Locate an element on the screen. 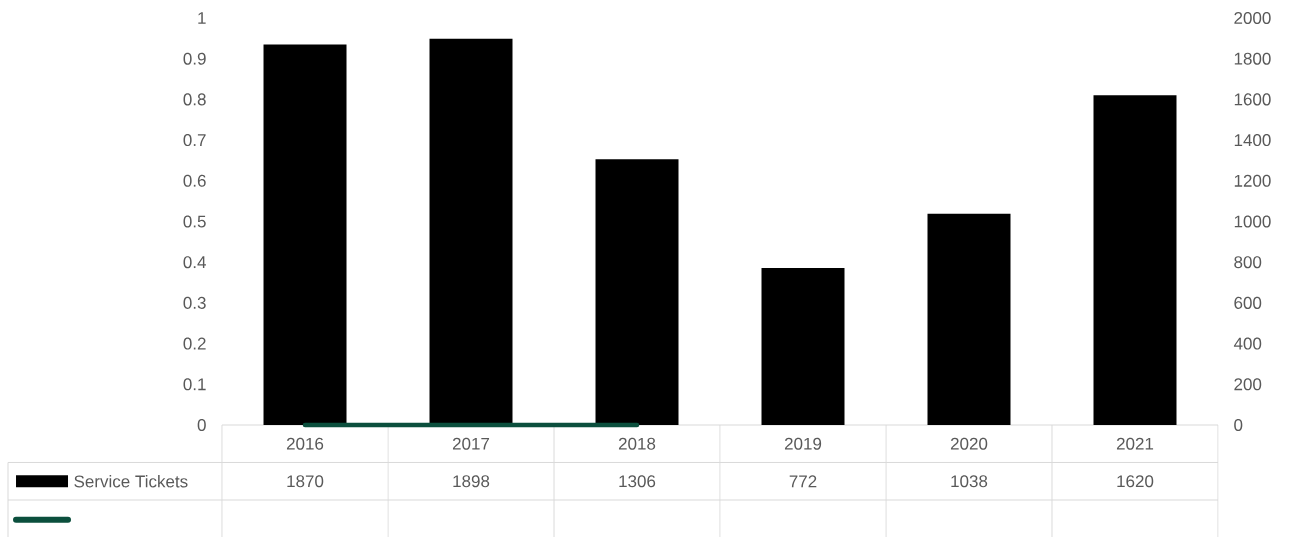 This screenshot has width=1301, height=537. y2-tick-label: 1200 is located at coordinates (1252, 180).